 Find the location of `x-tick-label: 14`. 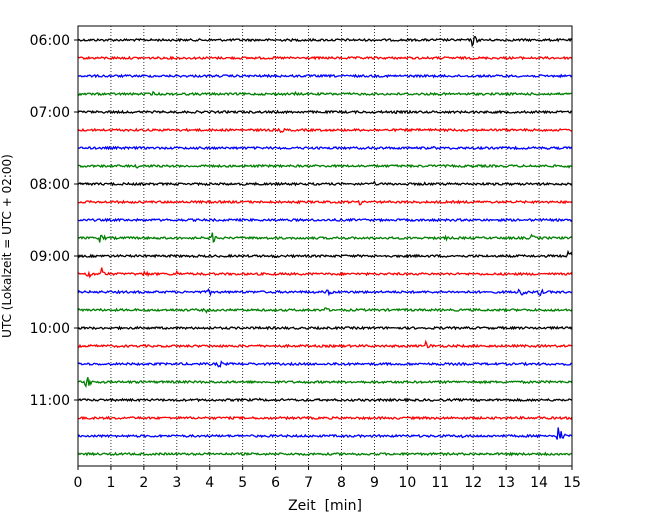

x-tick-label: 14 is located at coordinates (539, 483).